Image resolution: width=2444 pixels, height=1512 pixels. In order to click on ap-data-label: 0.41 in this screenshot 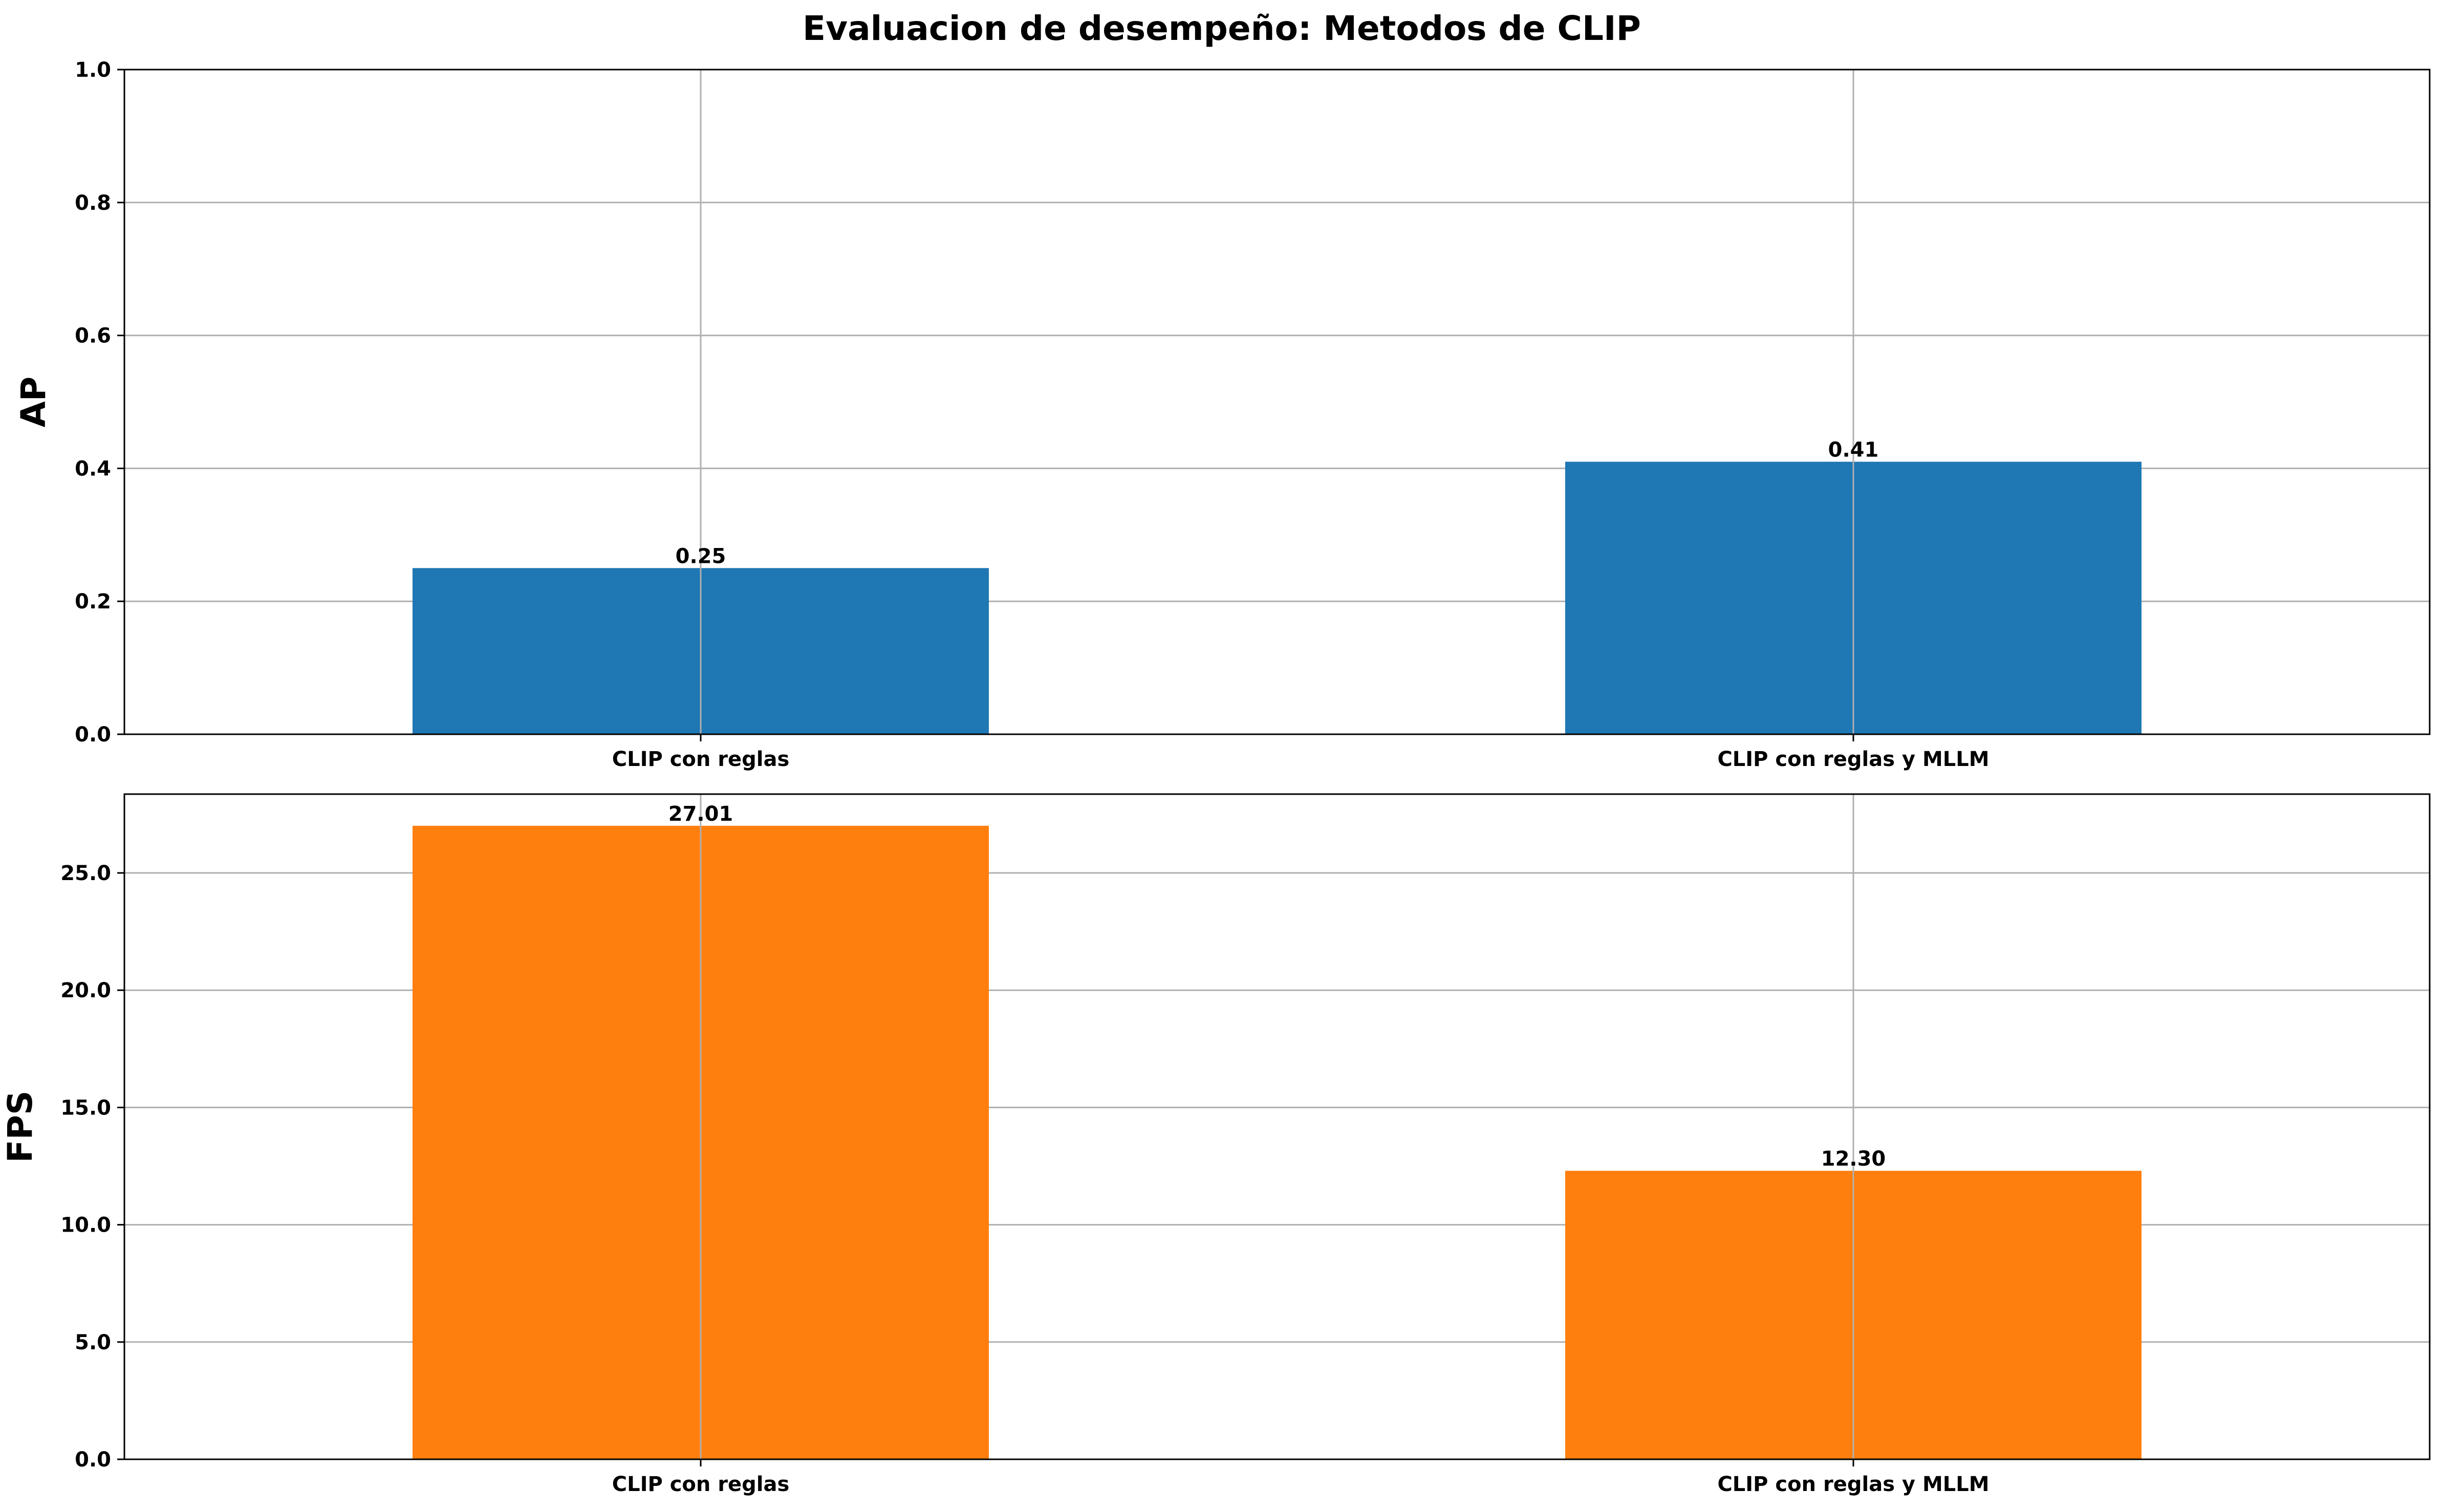, I will do `click(1853, 450)`.